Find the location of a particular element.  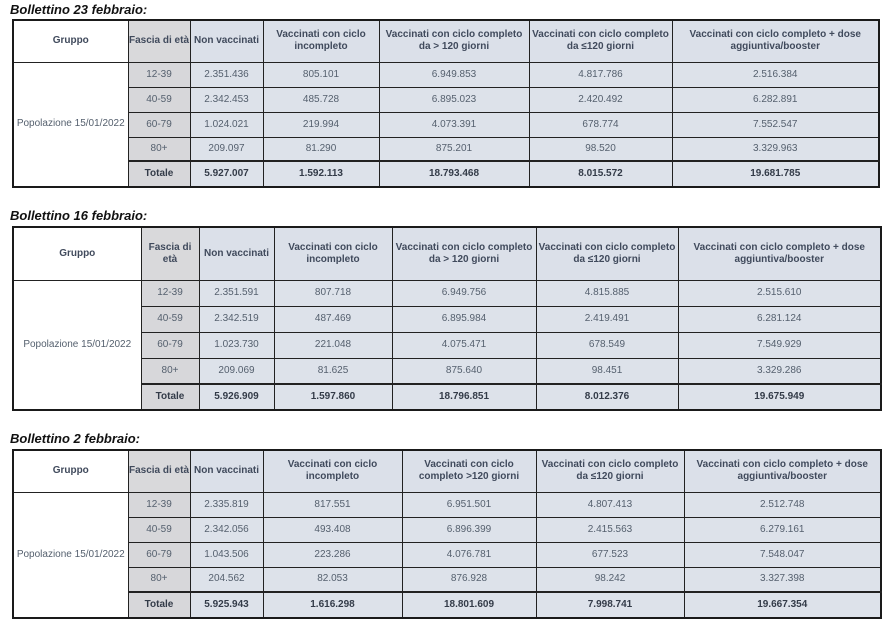

value-cell: 493.408 is located at coordinates (332, 529).